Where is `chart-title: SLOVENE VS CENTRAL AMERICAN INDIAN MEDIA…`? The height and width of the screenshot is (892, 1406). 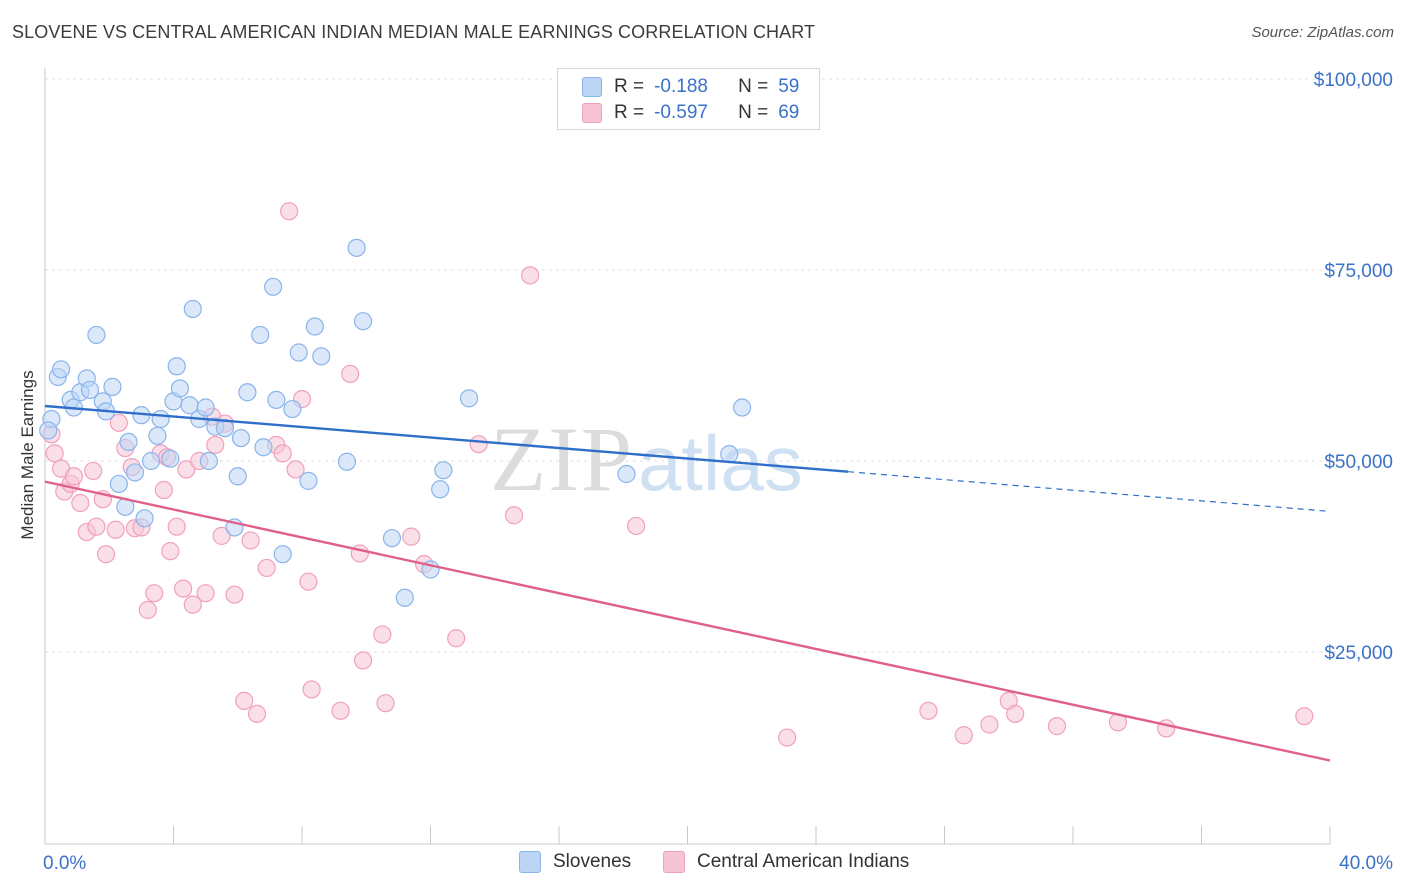 chart-title: SLOVENE VS CENTRAL AMERICAN INDIAN MEDIA… is located at coordinates (414, 32).